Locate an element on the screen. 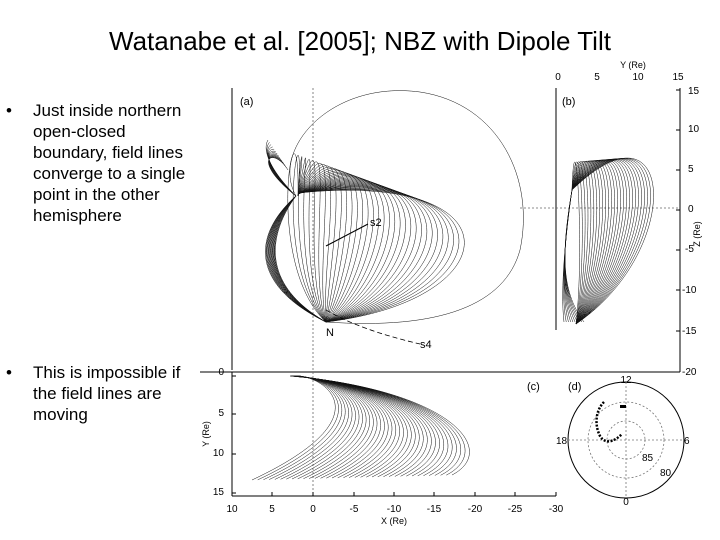 The height and width of the screenshot is (540, 720). axis-x-bottom-tick: 0 is located at coordinates (313, 509).